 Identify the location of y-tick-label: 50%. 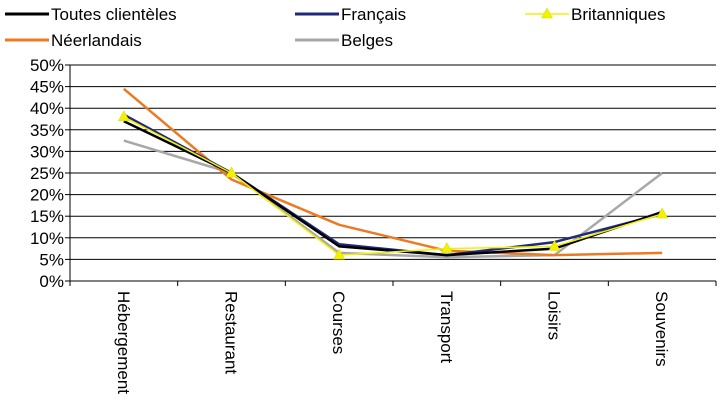
(47, 65).